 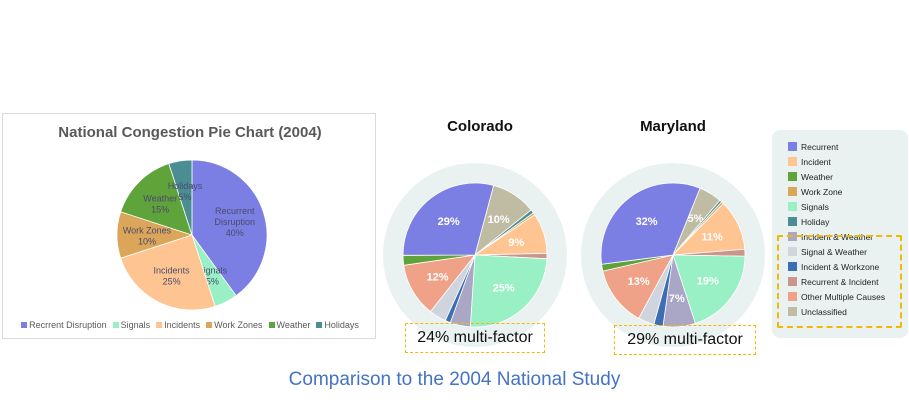 I want to click on legend-item-other-multiple-causes: Other Multiple Causes, so click(x=836, y=297).